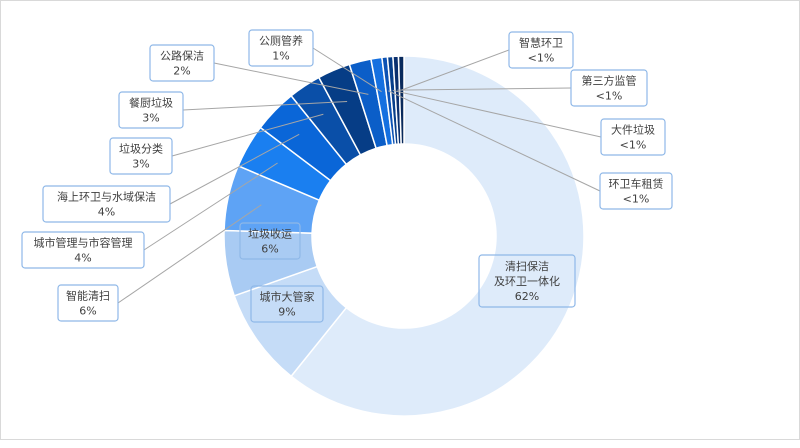  I want to click on slice-name-label: 清扫保洁, so click(527, 266).